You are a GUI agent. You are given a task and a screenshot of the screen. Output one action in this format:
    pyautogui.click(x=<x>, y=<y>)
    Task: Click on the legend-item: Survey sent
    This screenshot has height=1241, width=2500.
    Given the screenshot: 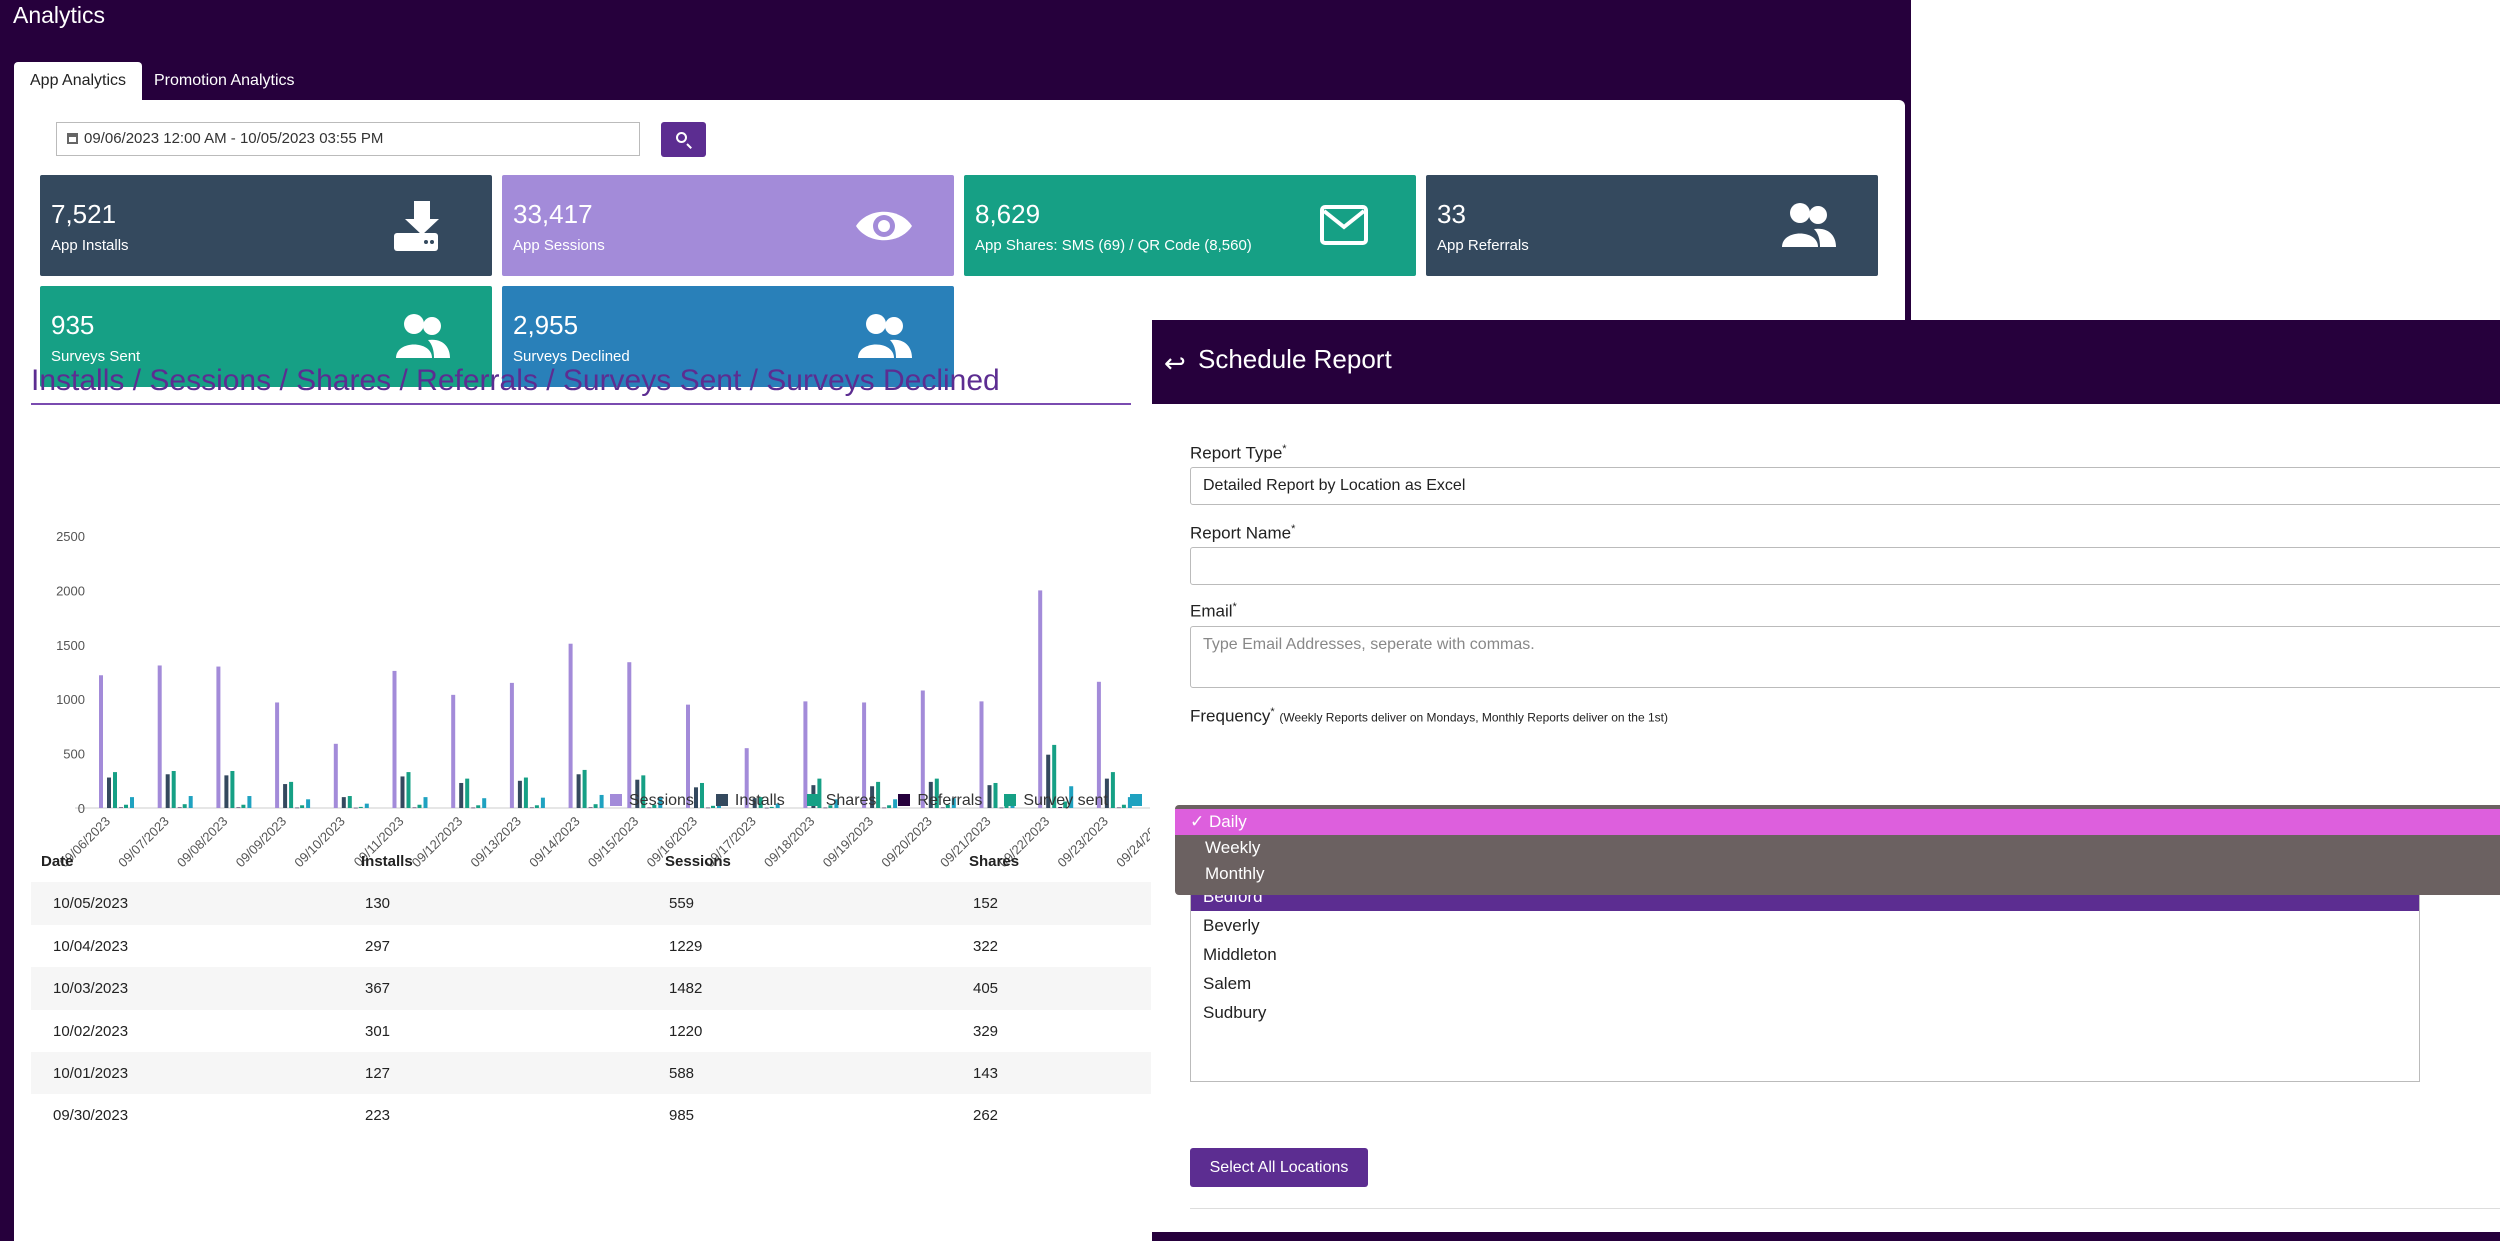 What is the action you would take?
    pyautogui.click(x=1056, y=801)
    